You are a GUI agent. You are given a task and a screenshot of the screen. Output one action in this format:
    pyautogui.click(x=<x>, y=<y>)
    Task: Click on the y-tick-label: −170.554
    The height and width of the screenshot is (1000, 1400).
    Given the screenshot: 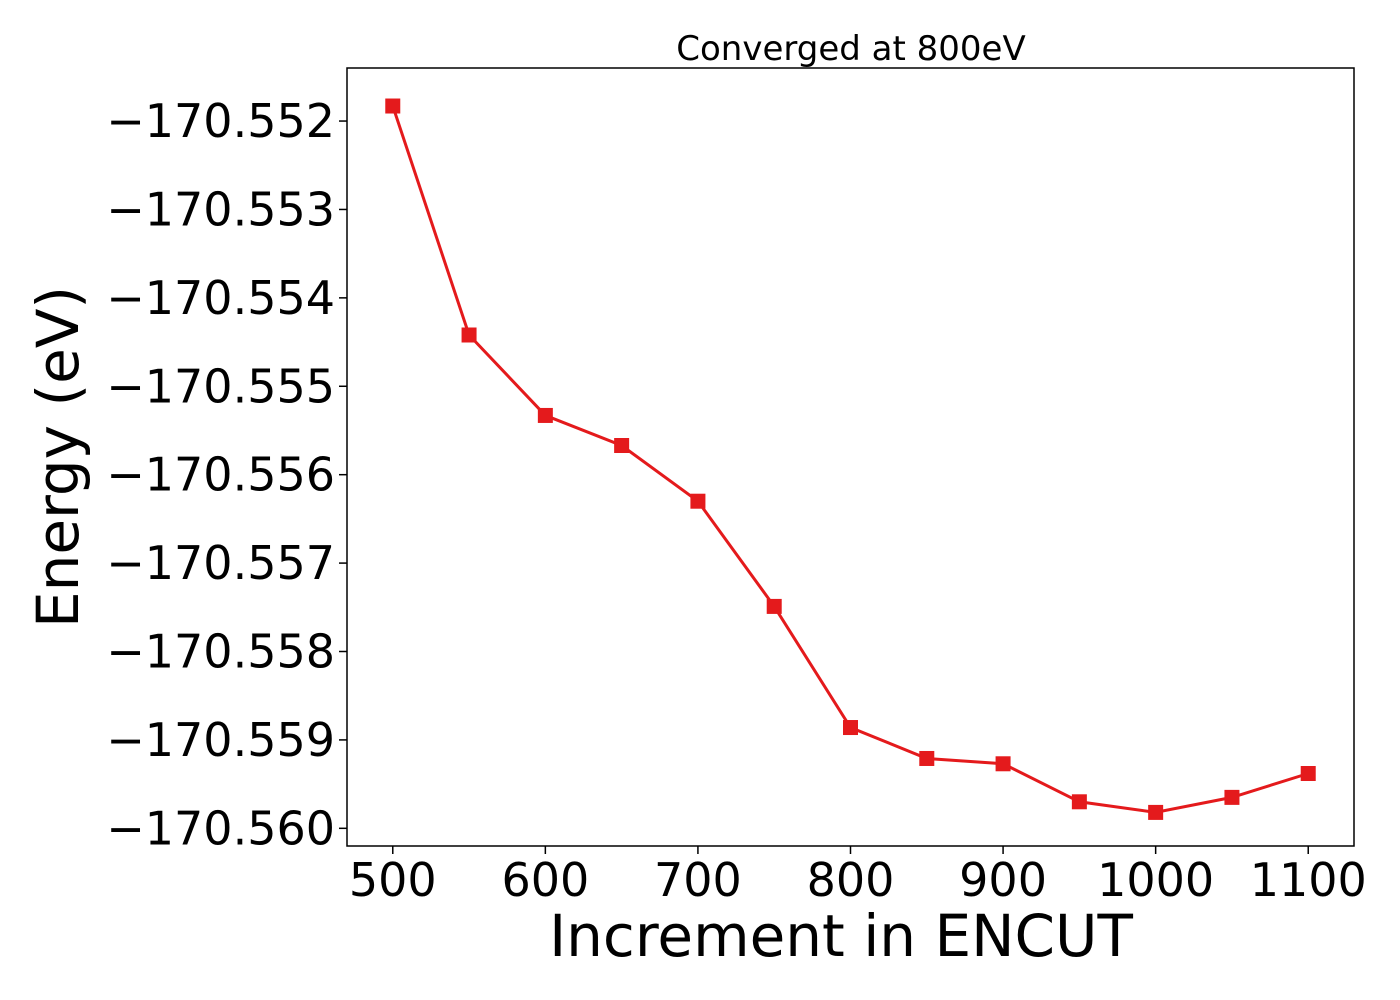 What is the action you would take?
    pyautogui.click(x=220, y=298)
    